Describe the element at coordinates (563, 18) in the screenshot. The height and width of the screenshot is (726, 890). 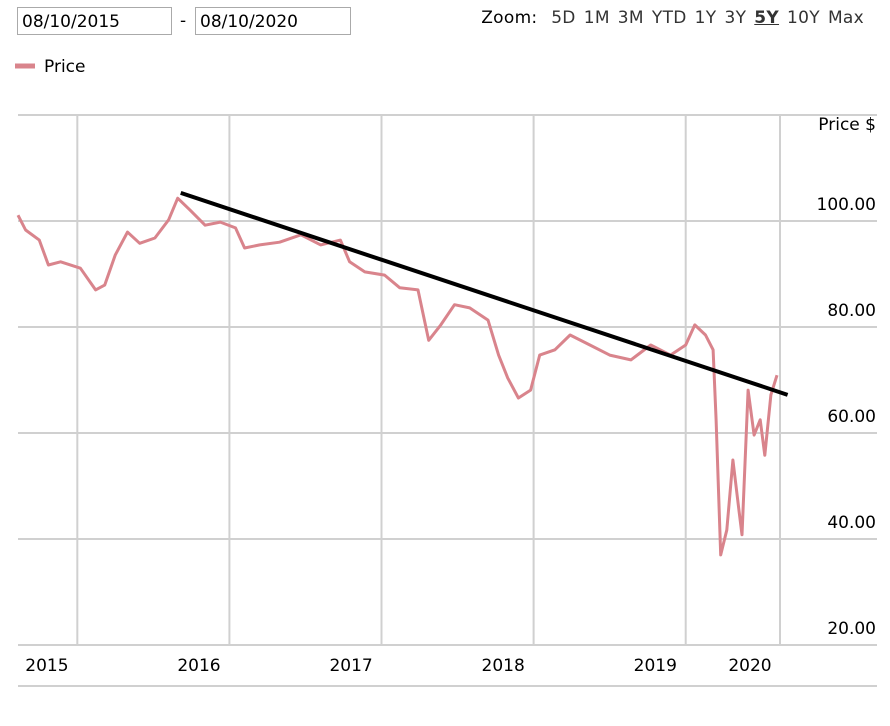
I see `zoom-option: 5D` at that location.